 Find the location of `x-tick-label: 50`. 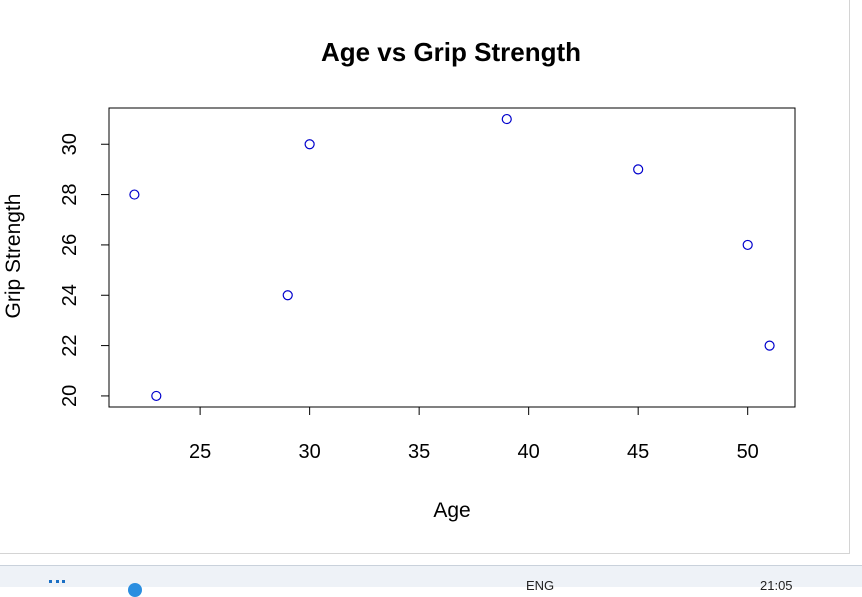

x-tick-label: 50 is located at coordinates (748, 452).